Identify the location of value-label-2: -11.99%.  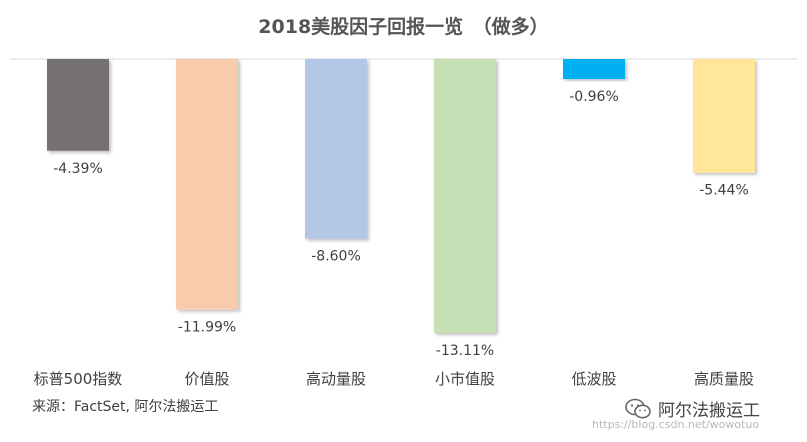
(207, 328).